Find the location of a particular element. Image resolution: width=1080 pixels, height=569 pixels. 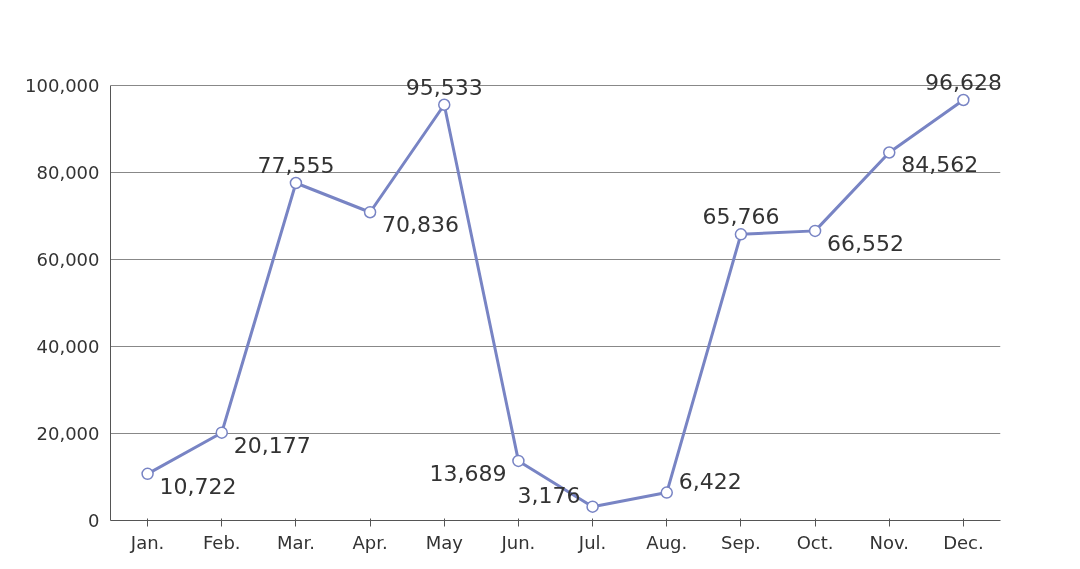

x-tick-label: Aug. is located at coordinates (667, 542).